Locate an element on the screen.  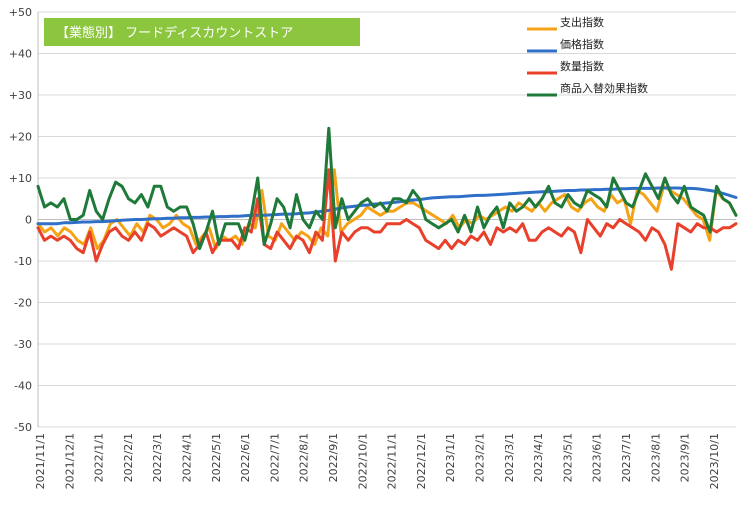
x-tick-label: 2022/6/1 is located at coordinates (245, 457).